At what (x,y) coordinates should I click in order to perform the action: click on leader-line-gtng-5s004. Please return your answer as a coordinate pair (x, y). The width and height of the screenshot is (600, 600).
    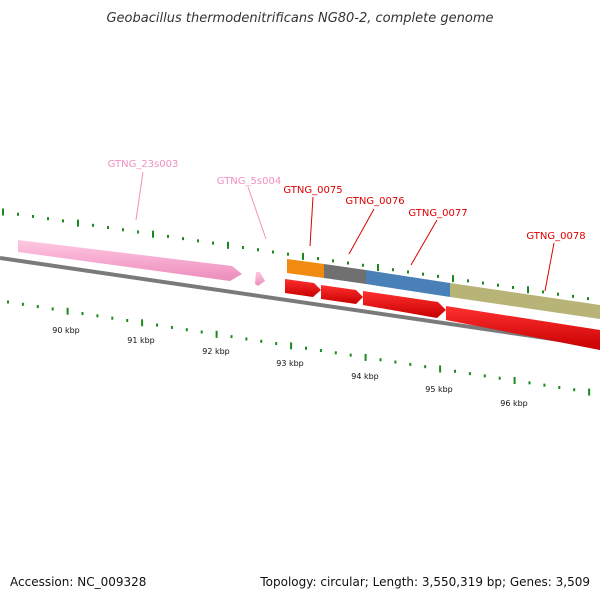
    Looking at the image, I should click on (257, 213).